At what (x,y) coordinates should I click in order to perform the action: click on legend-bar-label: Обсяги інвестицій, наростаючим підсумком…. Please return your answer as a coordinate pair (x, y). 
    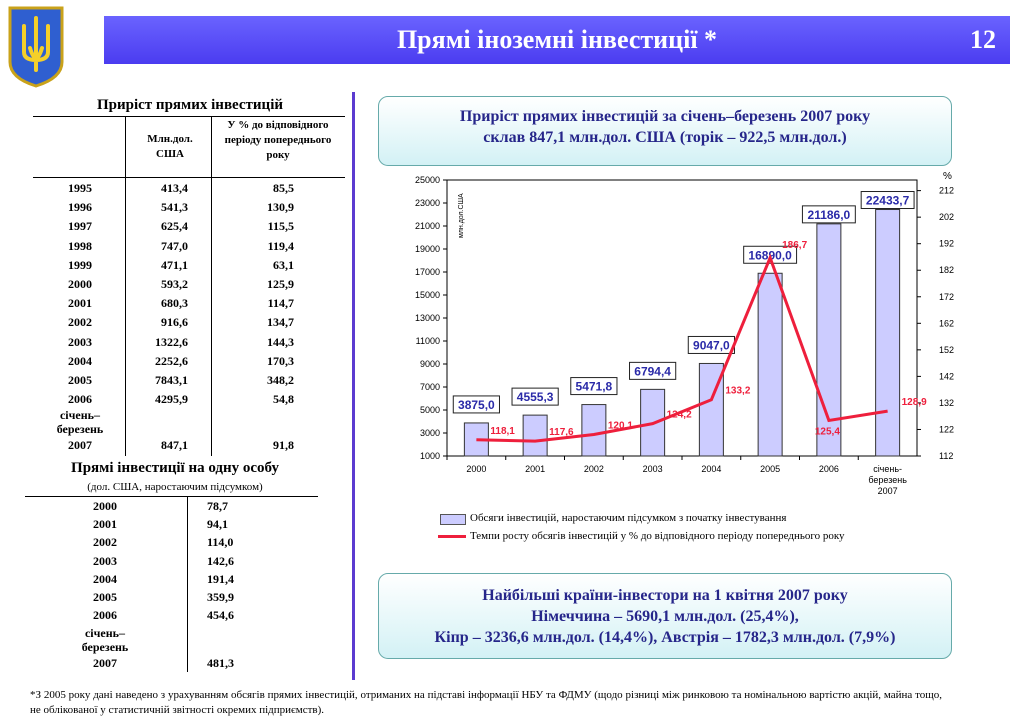
    Looking at the image, I should click on (628, 518).